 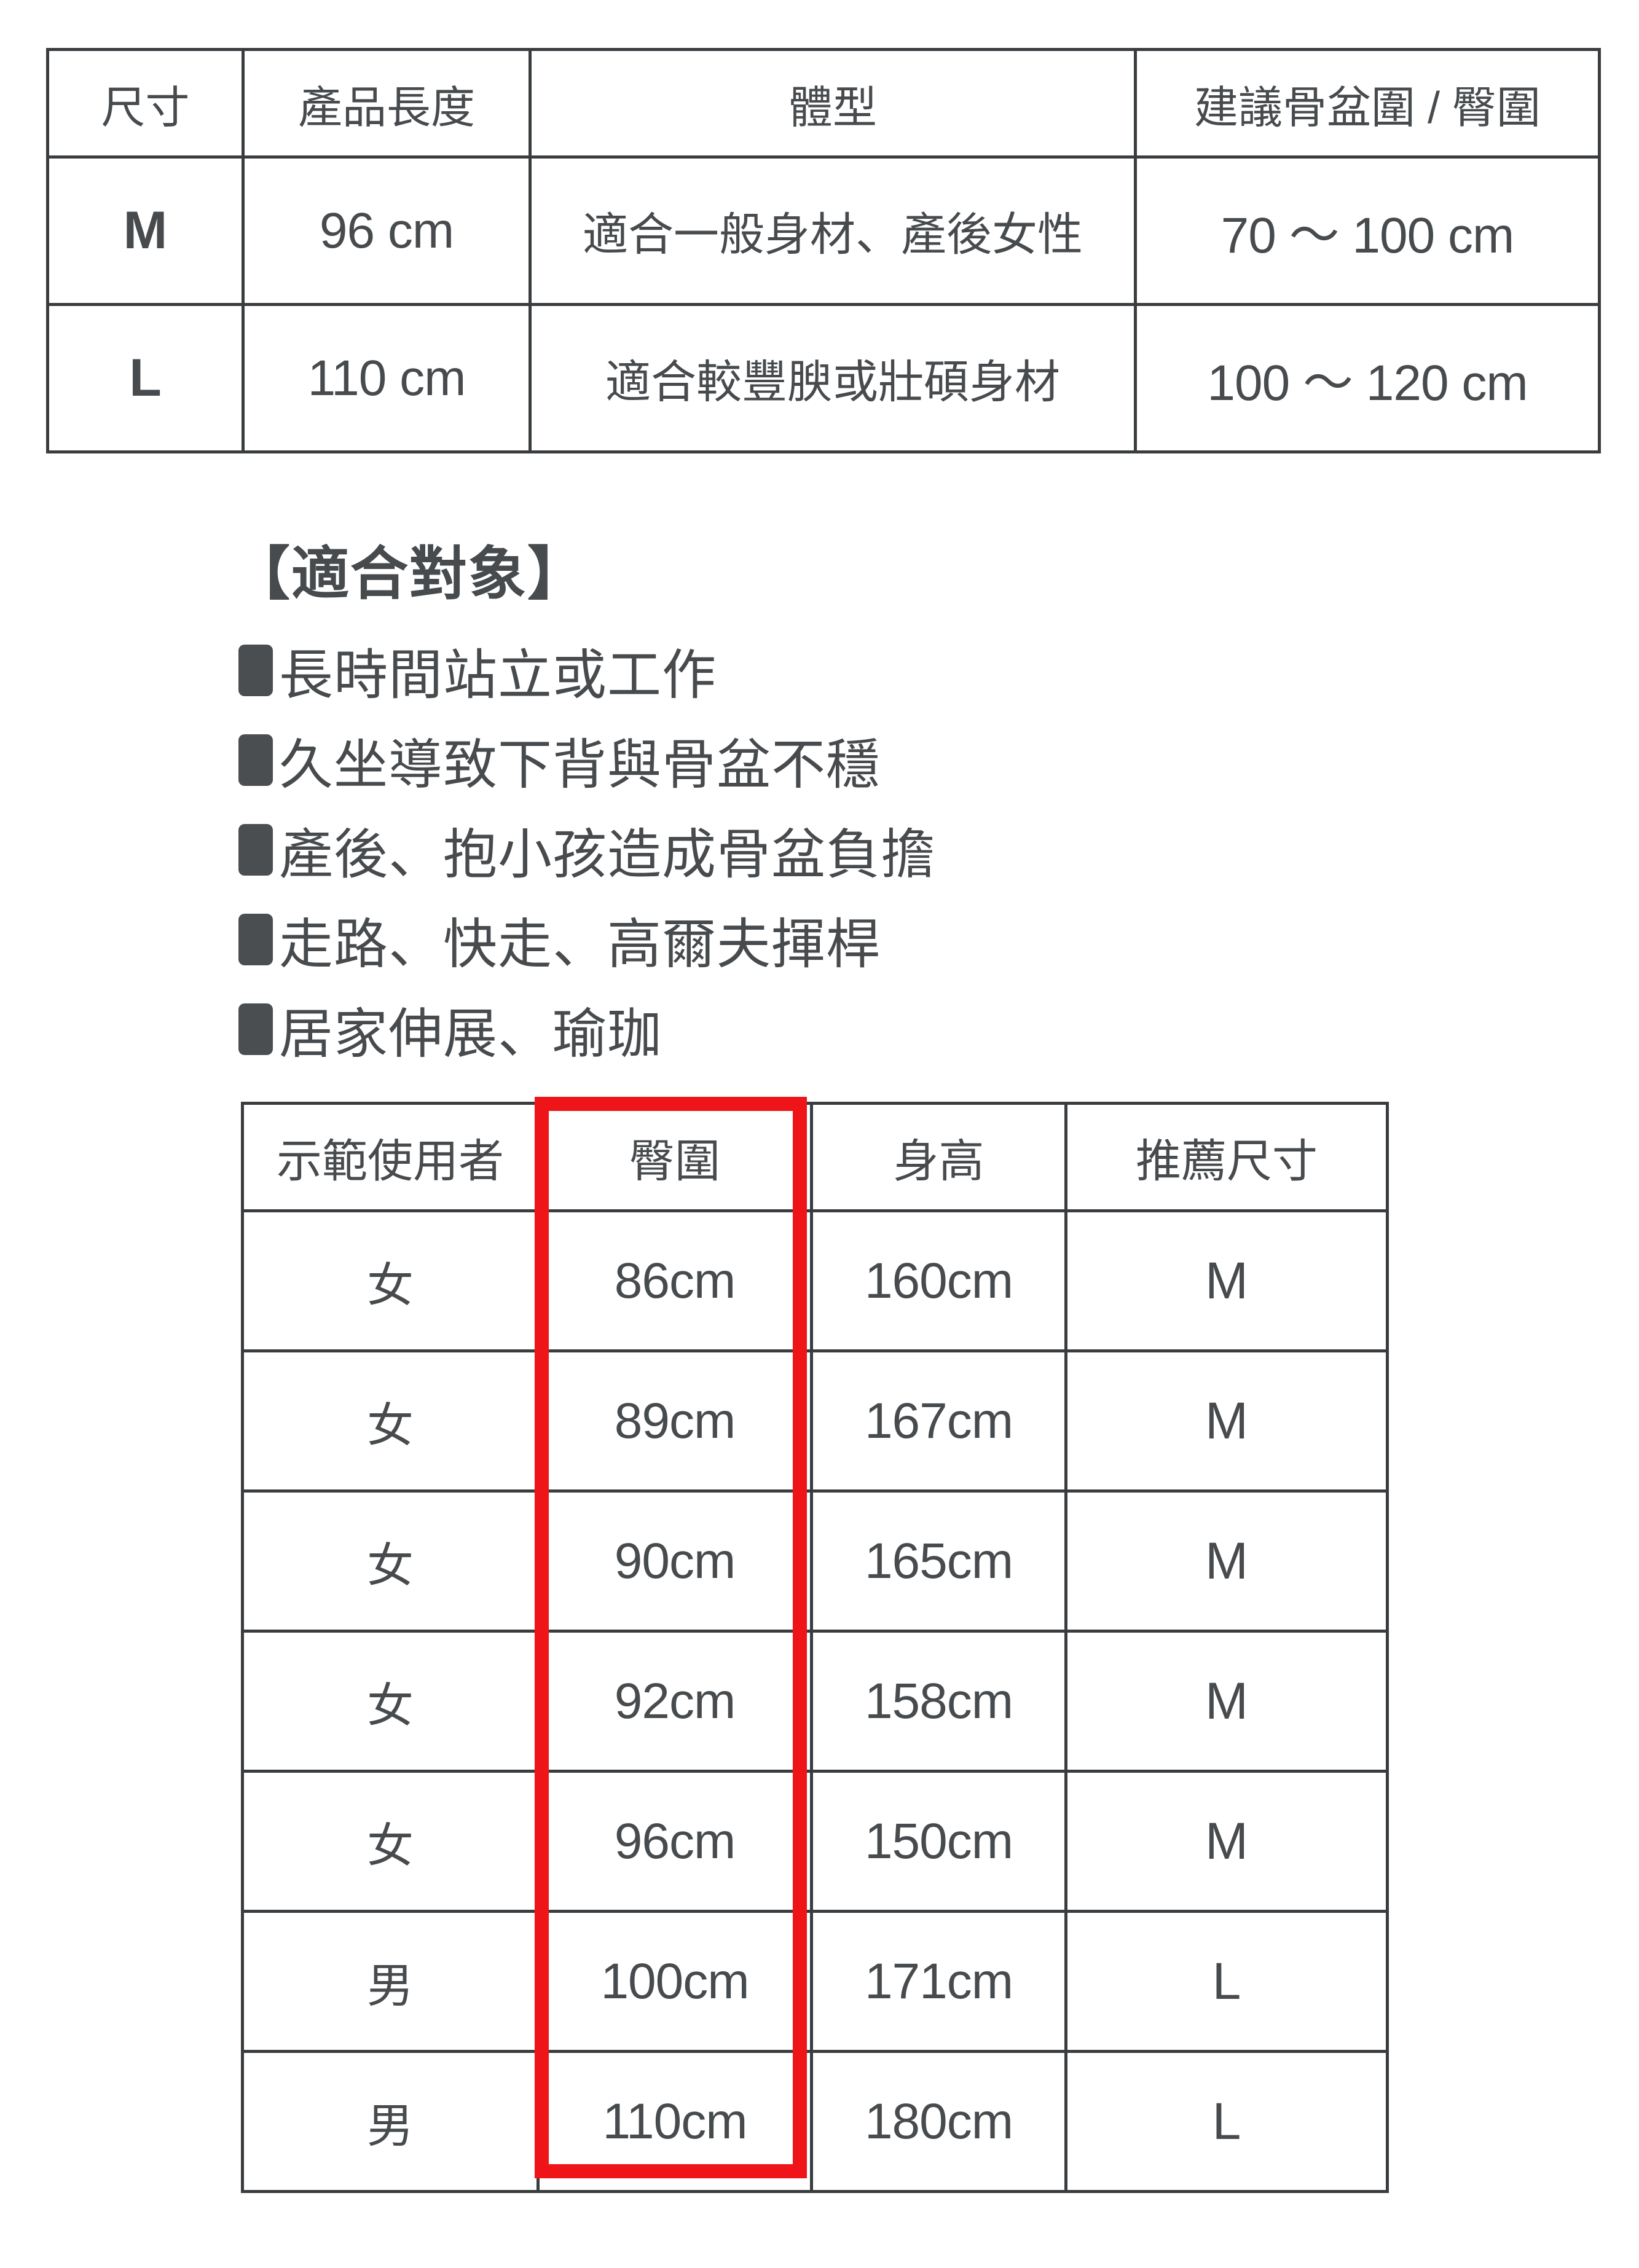 I want to click on cell-hip: 96cm, so click(x=675, y=1842).